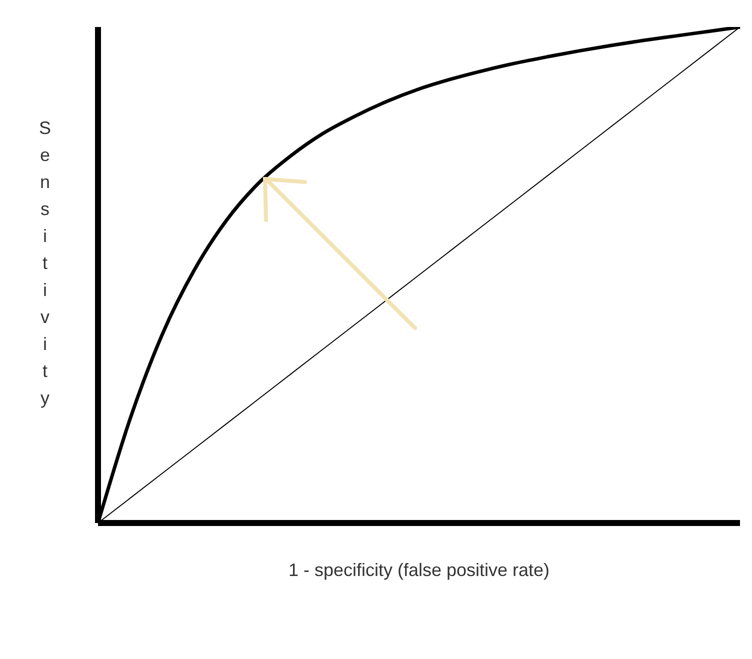 This screenshot has height=659, width=752. Describe the element at coordinates (45, 266) in the screenshot. I see `y-axis-title: Sensitivity` at that location.